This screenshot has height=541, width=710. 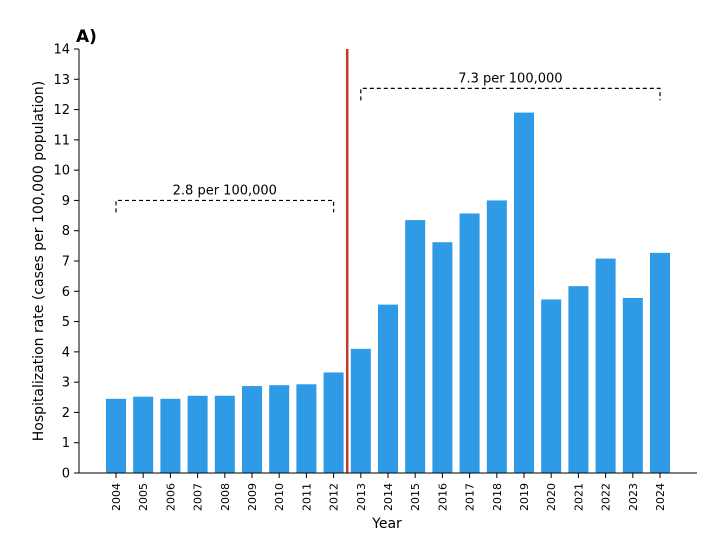 I want to click on y-tick-label: 5, so click(x=66, y=322).